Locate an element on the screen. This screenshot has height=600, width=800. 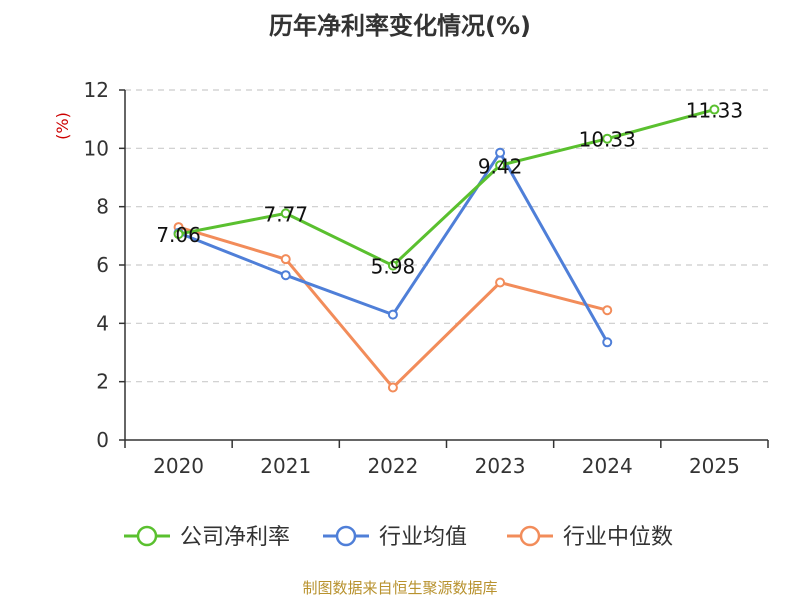
legend-item-0: 公司净利率 is located at coordinates (207, 537).